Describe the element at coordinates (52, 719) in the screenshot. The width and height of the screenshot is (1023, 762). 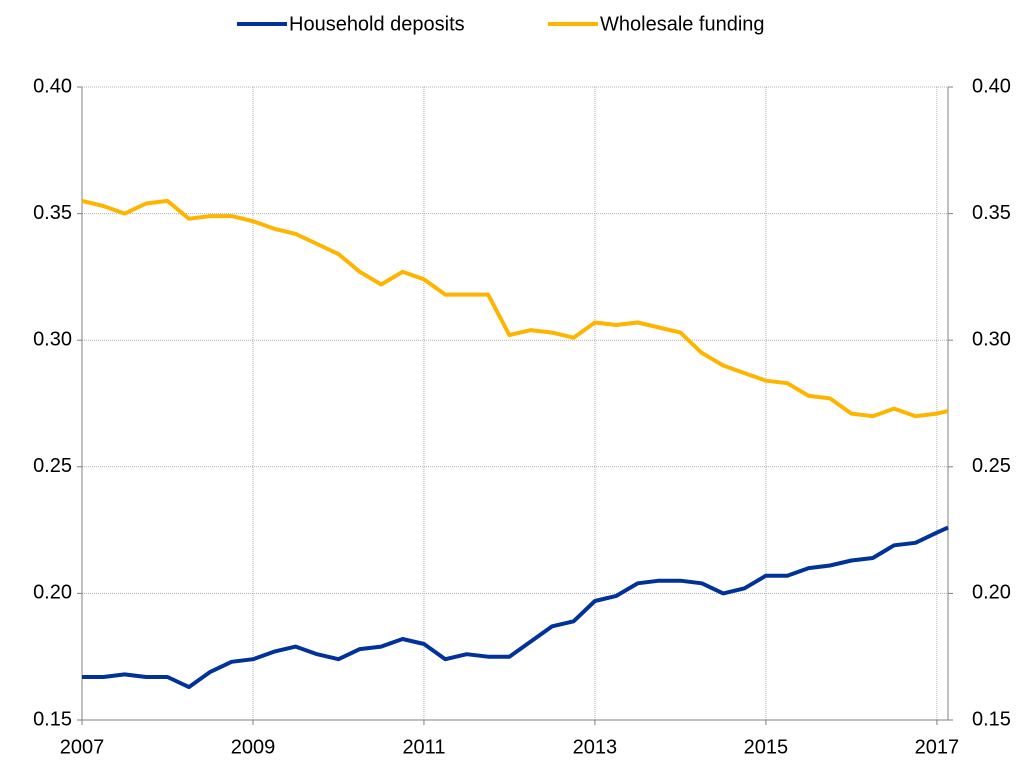
I see `y-tick-label: 0.15` at that location.